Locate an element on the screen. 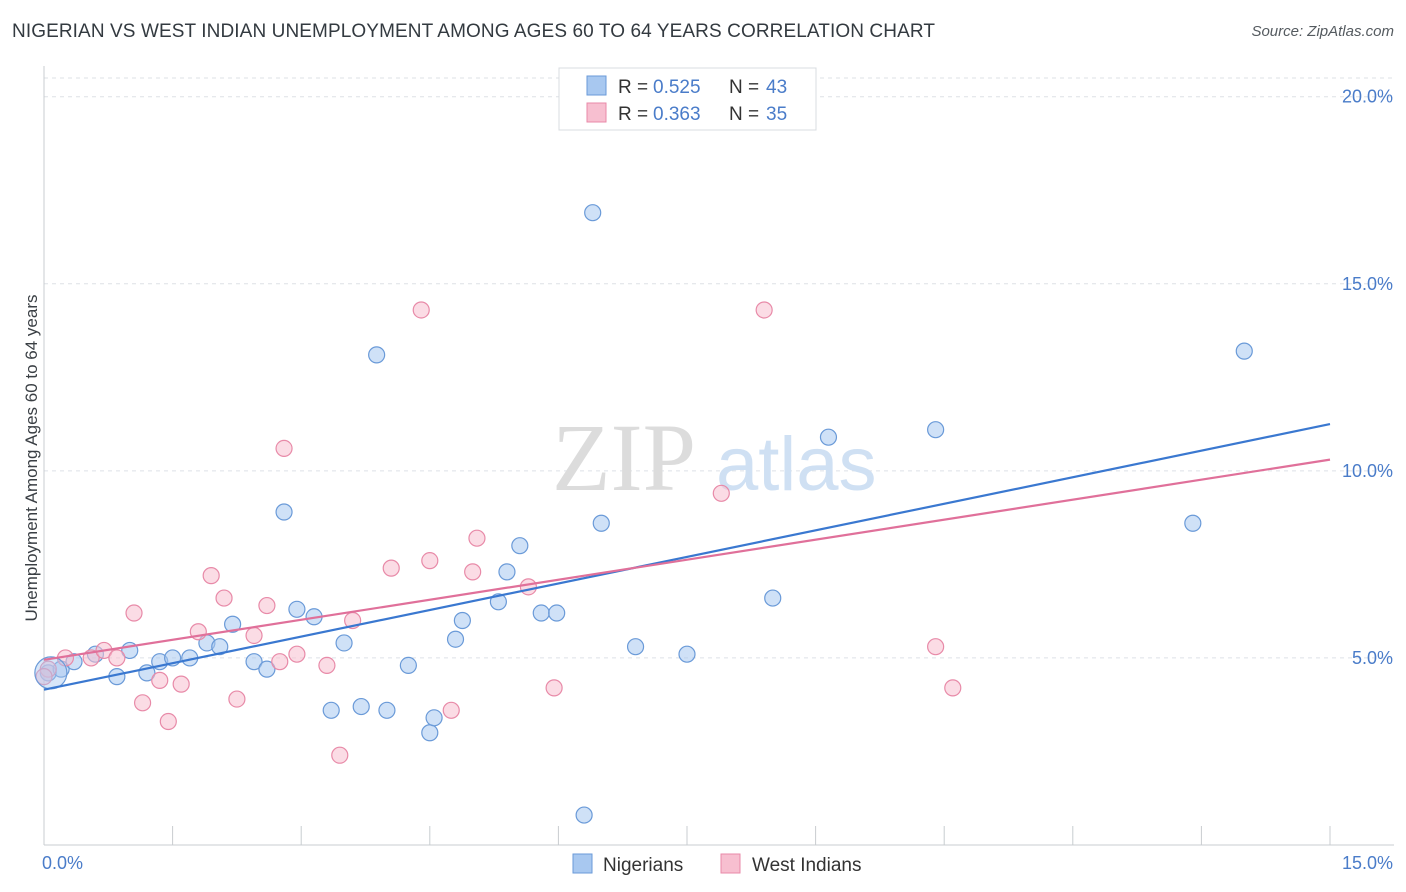  bottom-legend-west-indians: West Indians is located at coordinates (806, 865).